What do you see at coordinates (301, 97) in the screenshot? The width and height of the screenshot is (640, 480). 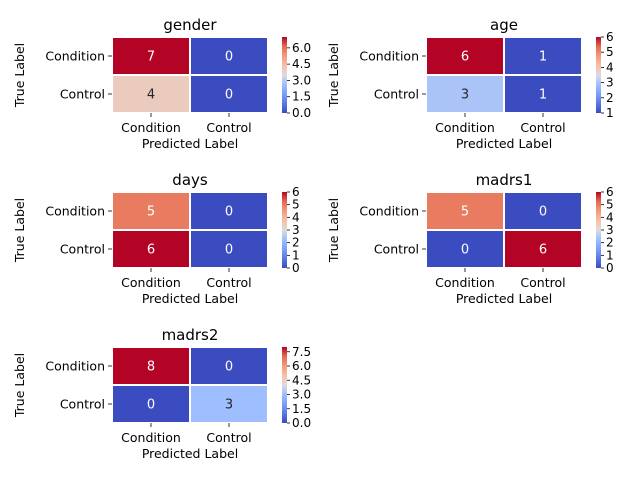 I see `colorbar-tick-label: 1.5` at bounding box center [301, 97].